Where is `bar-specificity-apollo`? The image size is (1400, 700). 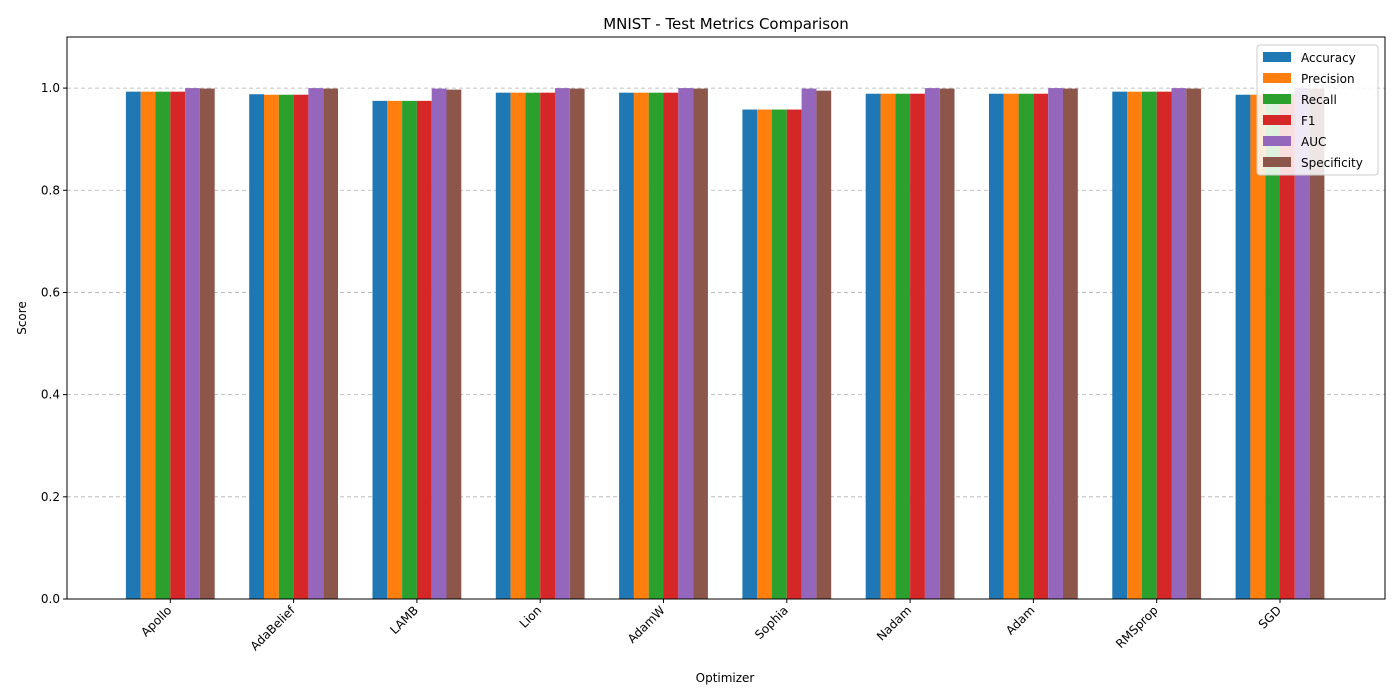
bar-specificity-apollo is located at coordinates (207, 344).